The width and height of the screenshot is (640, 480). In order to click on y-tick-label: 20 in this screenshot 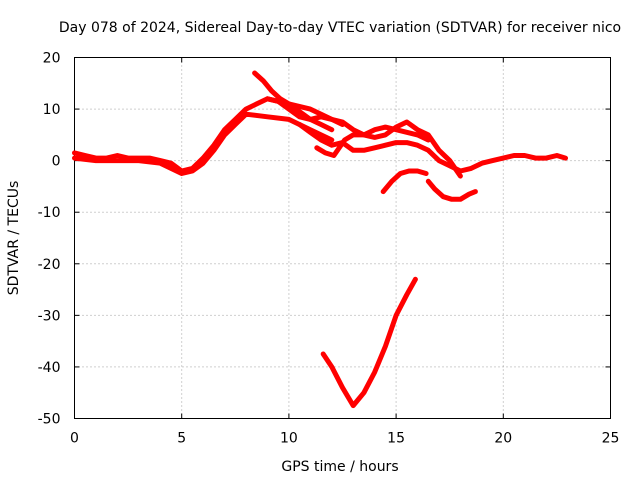, I will do `click(52, 59)`.